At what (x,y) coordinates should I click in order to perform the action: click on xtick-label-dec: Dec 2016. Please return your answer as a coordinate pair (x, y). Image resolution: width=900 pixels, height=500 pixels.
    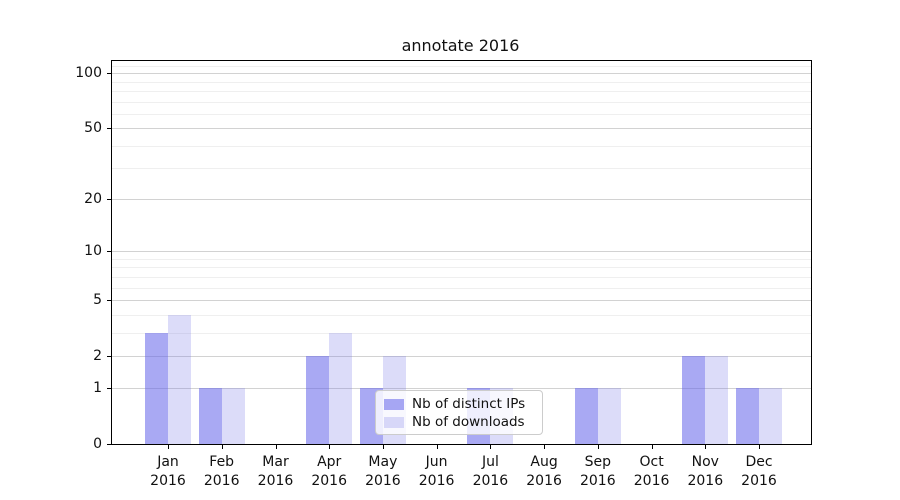
    Looking at the image, I should click on (759, 472).